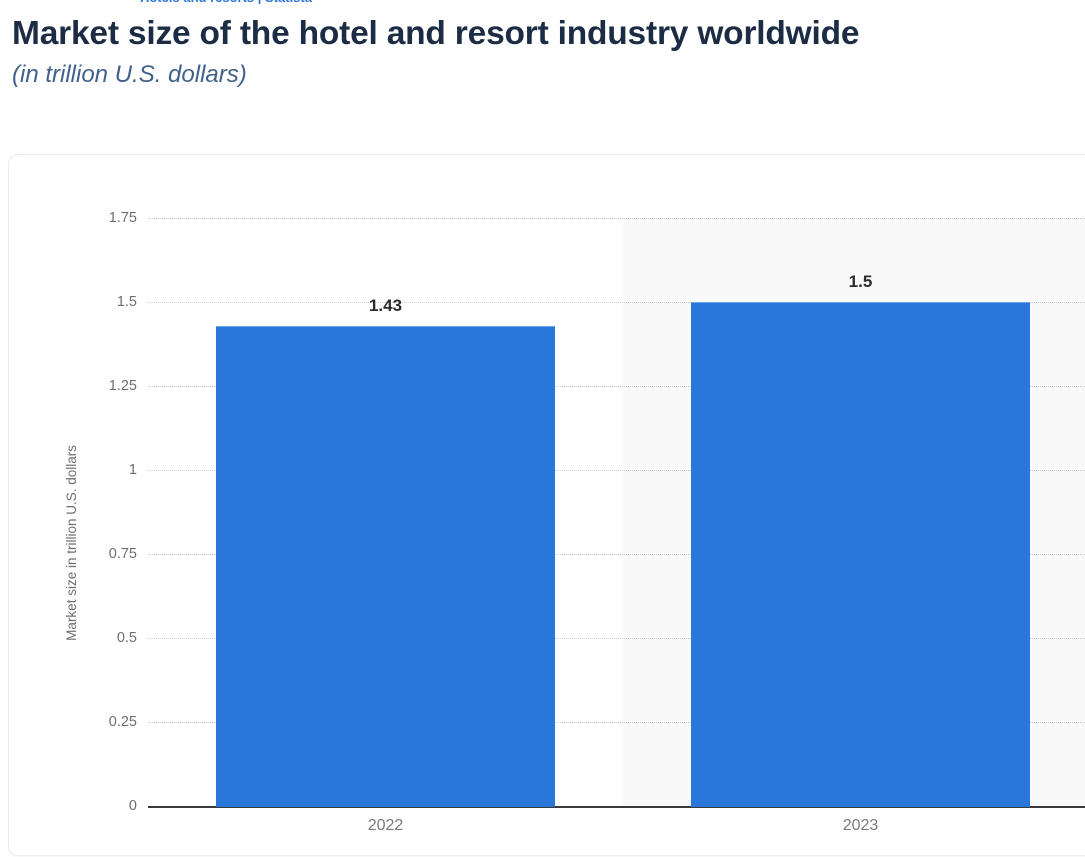 The width and height of the screenshot is (1085, 857). I want to click on y-axis-tick-label: 0.5, so click(126, 638).